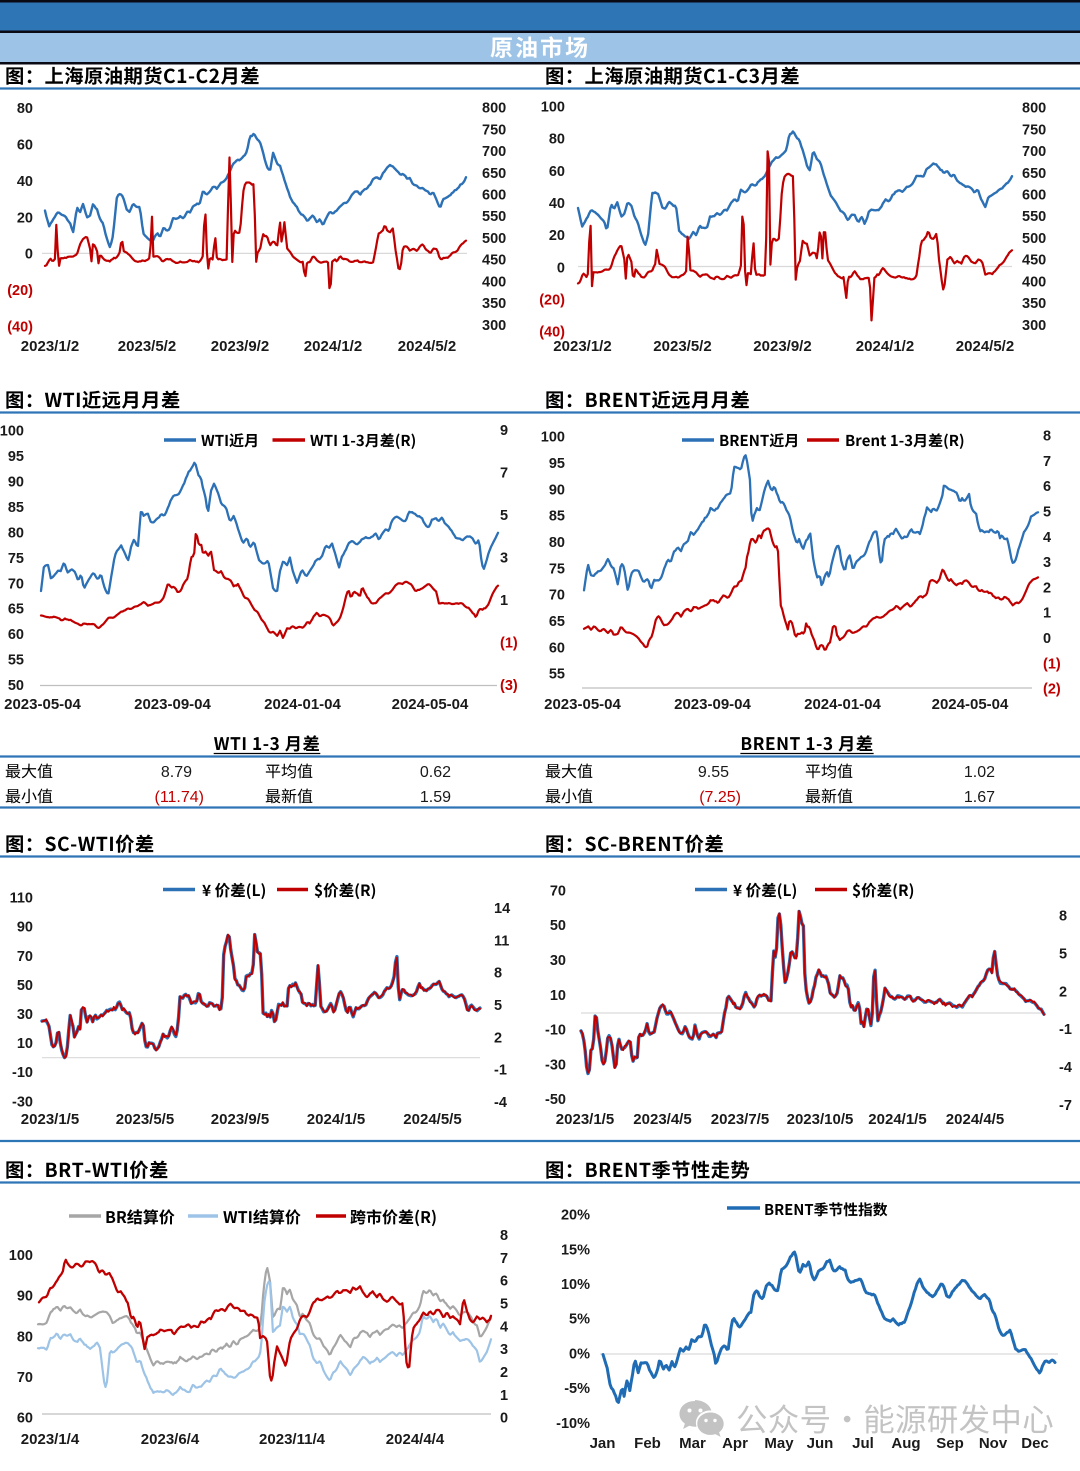 Image resolution: width=1080 pixels, height=1471 pixels. What do you see at coordinates (647, 1443) in the screenshot?
I see `svg-text: Feb` at bounding box center [647, 1443].